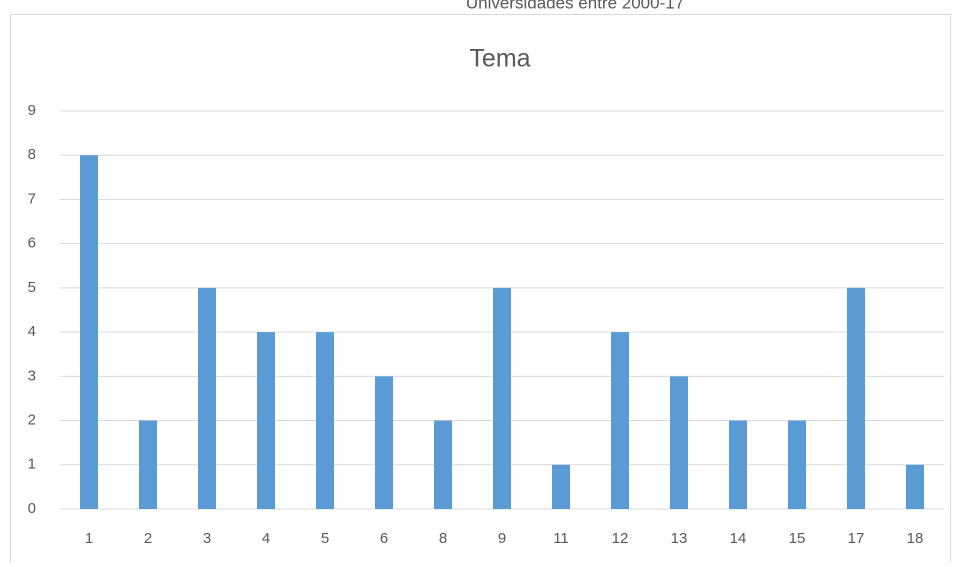  What do you see at coordinates (266, 538) in the screenshot?
I see `x-tick-label: 4` at bounding box center [266, 538].